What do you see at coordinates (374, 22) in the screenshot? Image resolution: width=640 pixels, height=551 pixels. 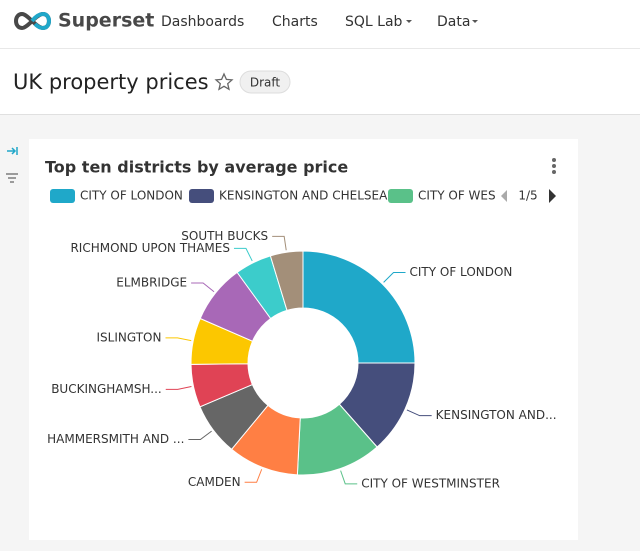 I see `nav-item: SQL Lab` at bounding box center [374, 22].